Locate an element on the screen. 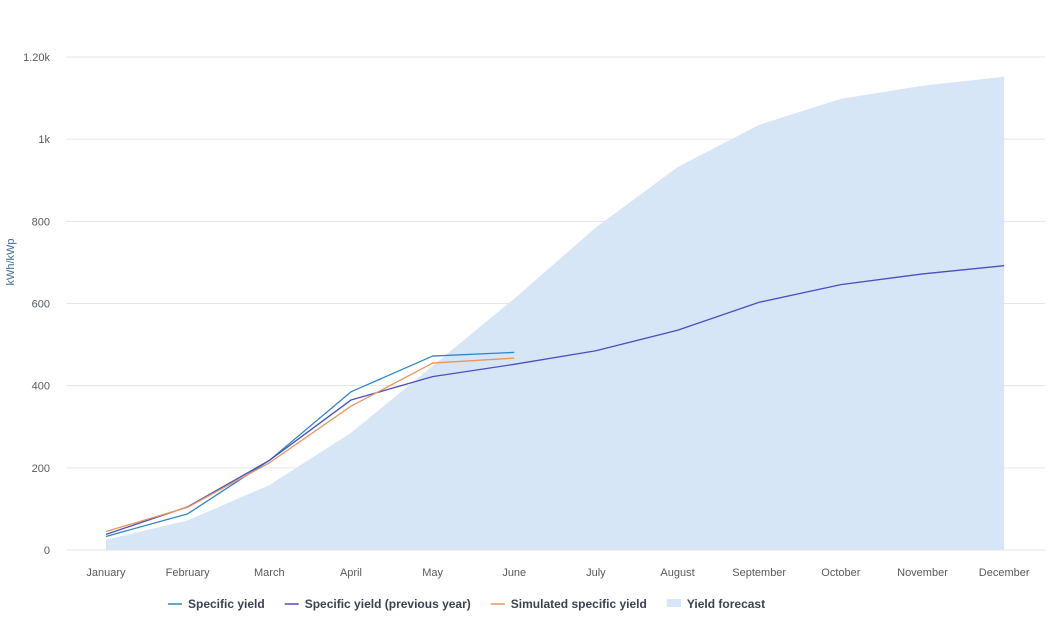  y-tick-label: 400 is located at coordinates (41, 387).